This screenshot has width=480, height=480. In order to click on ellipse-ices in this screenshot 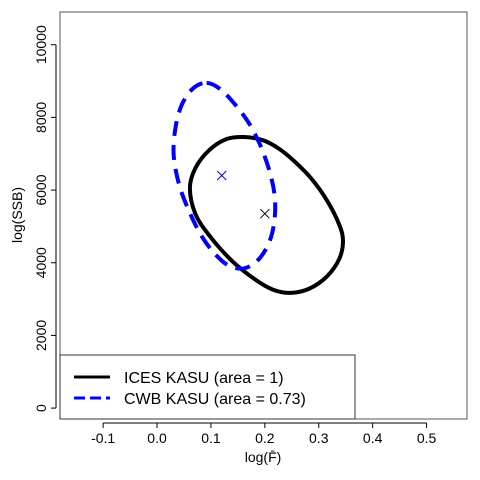, I will do `click(266, 214)`.